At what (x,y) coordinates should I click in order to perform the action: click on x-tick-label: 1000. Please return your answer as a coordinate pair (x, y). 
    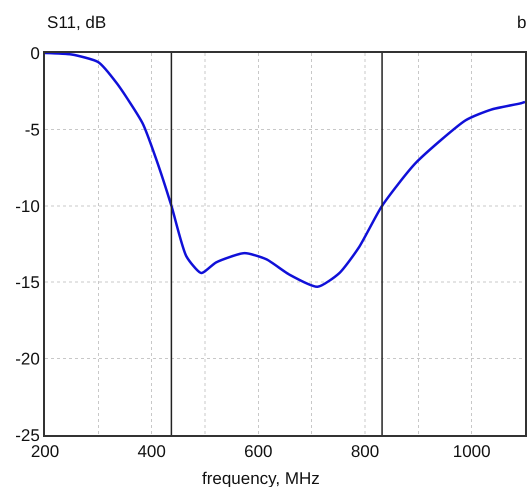
    Looking at the image, I should click on (471, 452).